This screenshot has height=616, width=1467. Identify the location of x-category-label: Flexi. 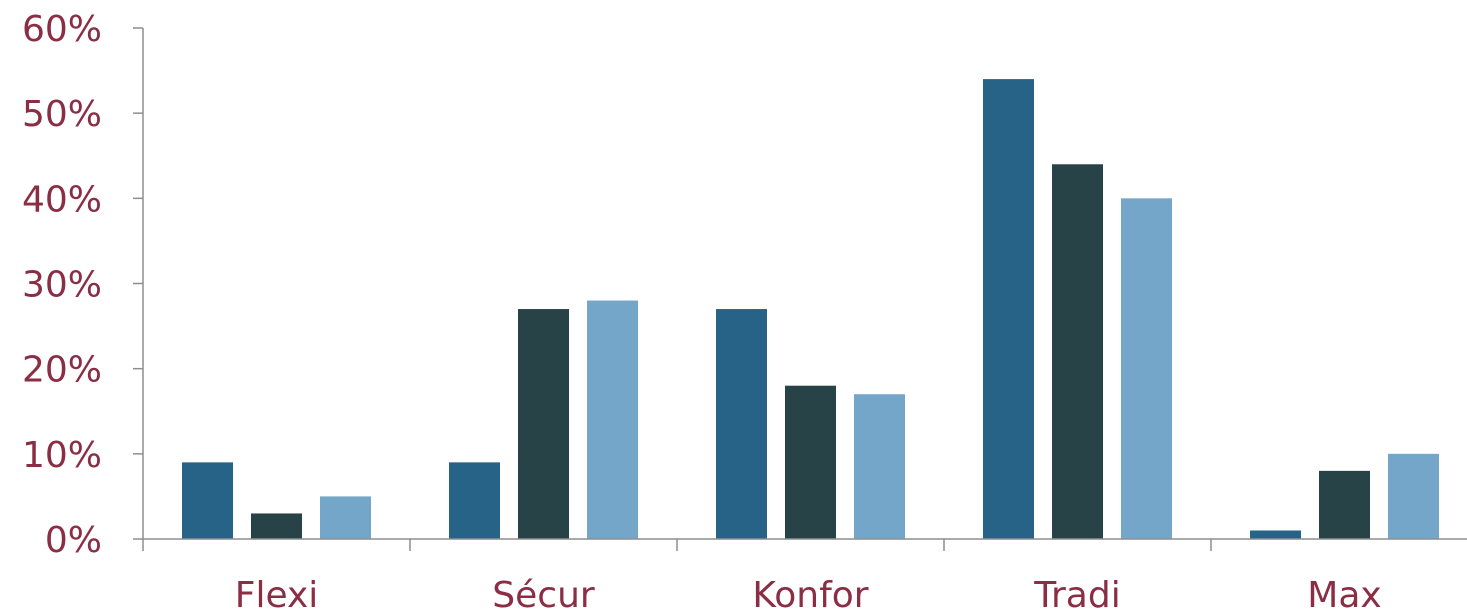
(277, 595).